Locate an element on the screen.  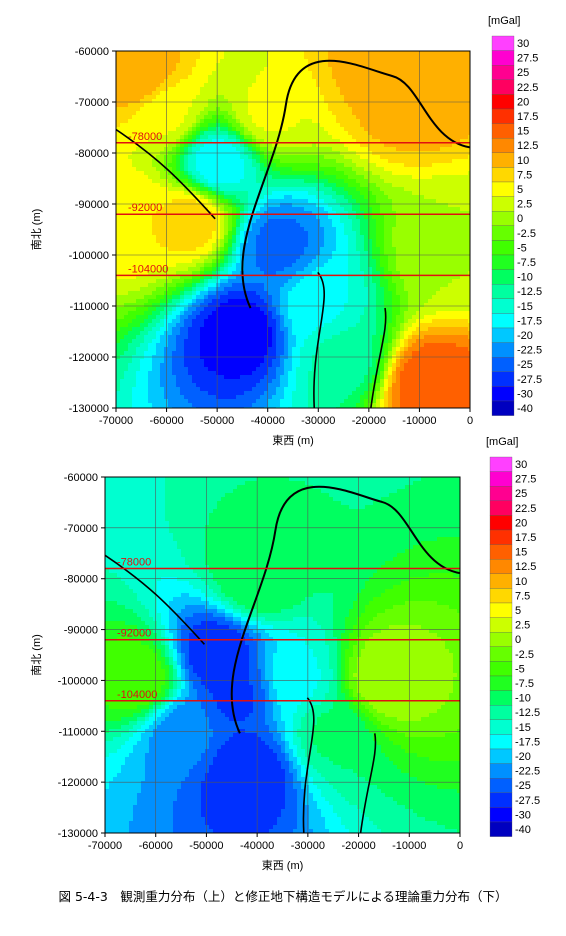
x-tick-label: -50000 is located at coordinates (206, 846).